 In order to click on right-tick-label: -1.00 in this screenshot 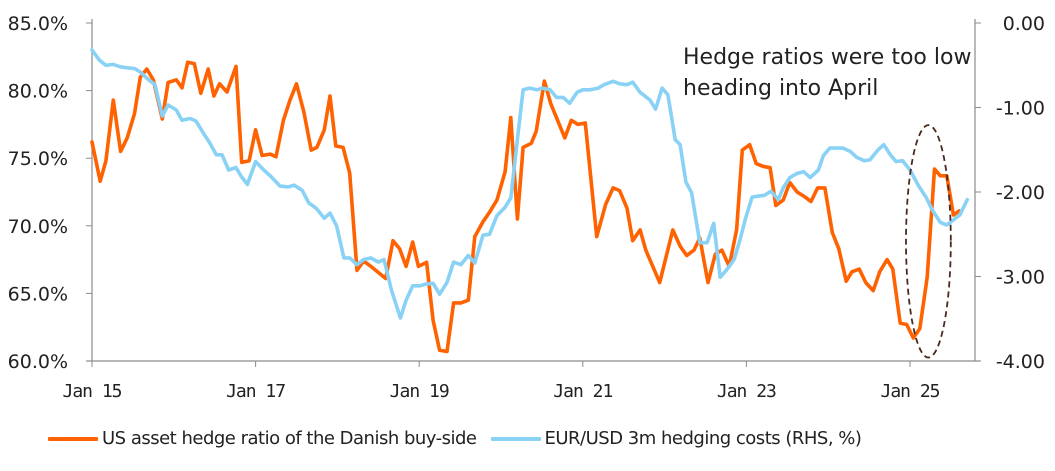, I will do `click(1020, 109)`.